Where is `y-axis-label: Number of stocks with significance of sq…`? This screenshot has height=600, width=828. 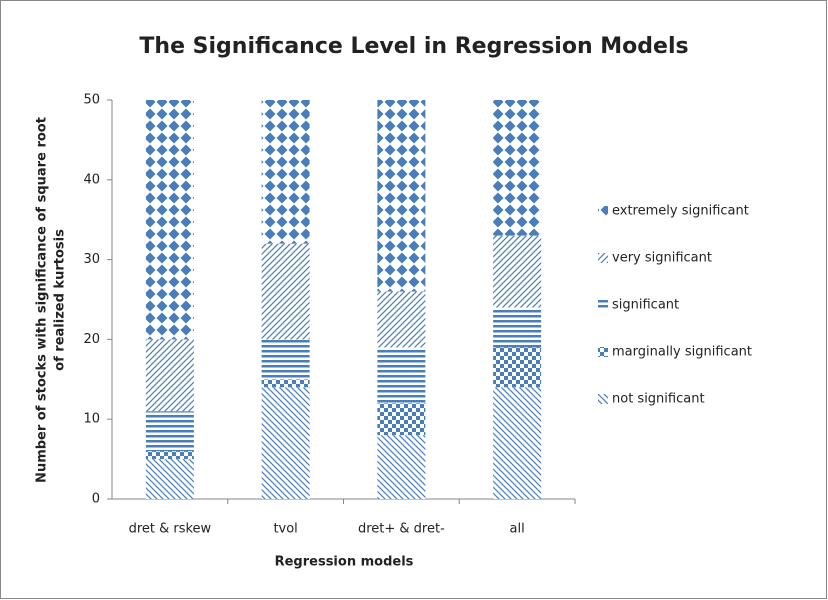 y-axis-label: Number of stocks with significance of sq… is located at coordinates (42, 300).